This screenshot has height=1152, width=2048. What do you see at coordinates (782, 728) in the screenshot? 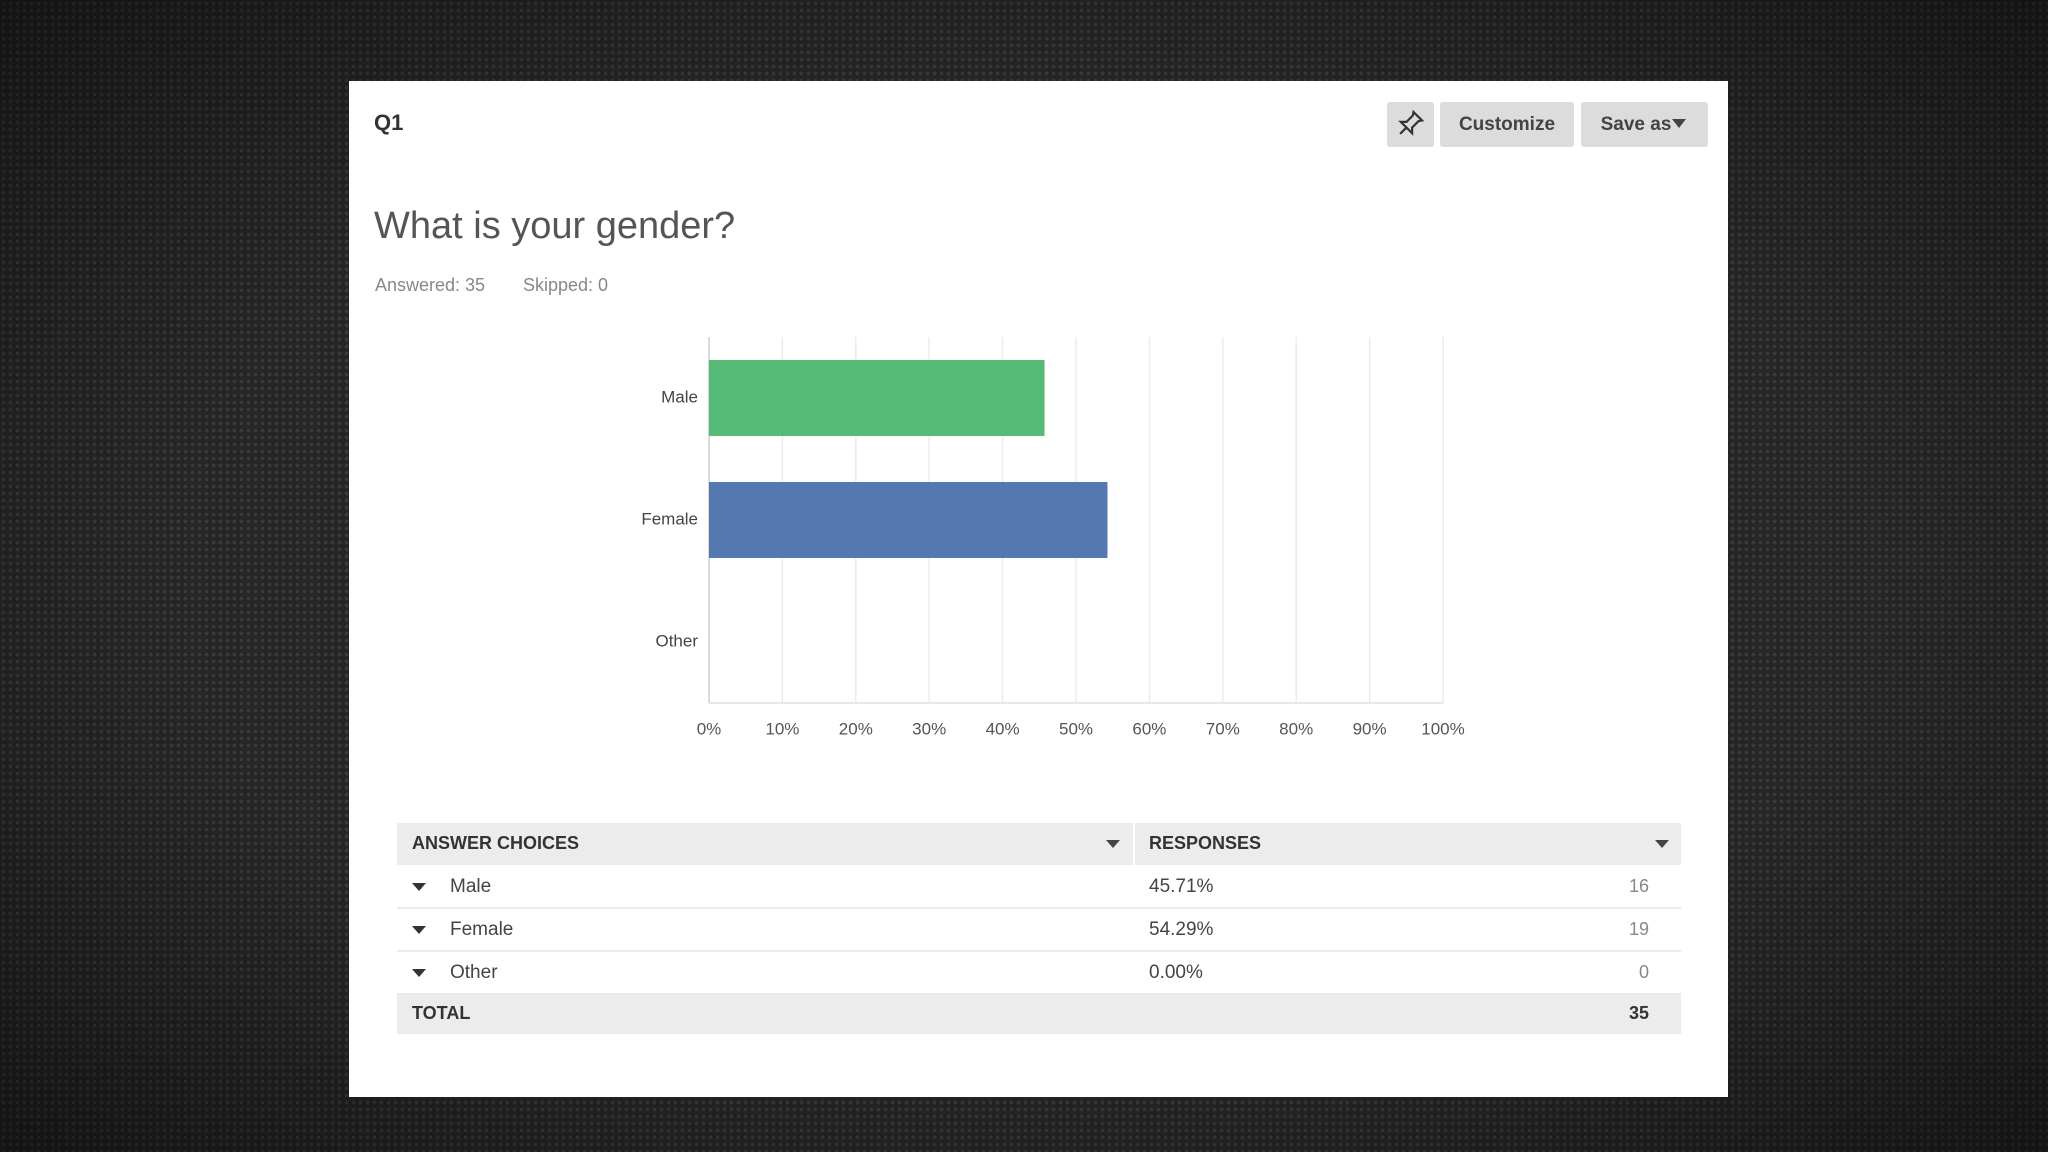
I see `x-tick-label: 10%` at bounding box center [782, 728].